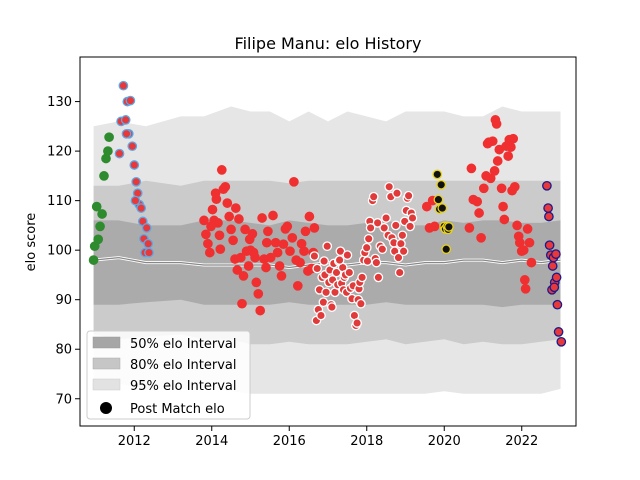  I want to click on median-line-group, so click(327, 263).